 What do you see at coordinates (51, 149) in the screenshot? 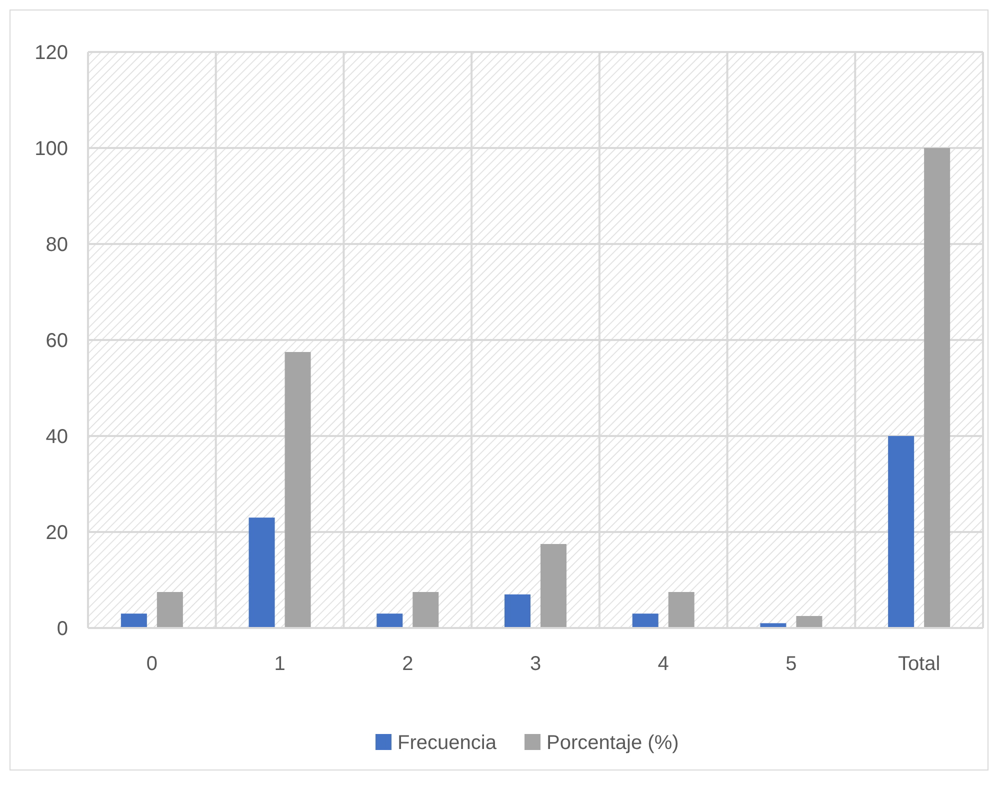
I see `y-tick-label: 100` at bounding box center [51, 149].